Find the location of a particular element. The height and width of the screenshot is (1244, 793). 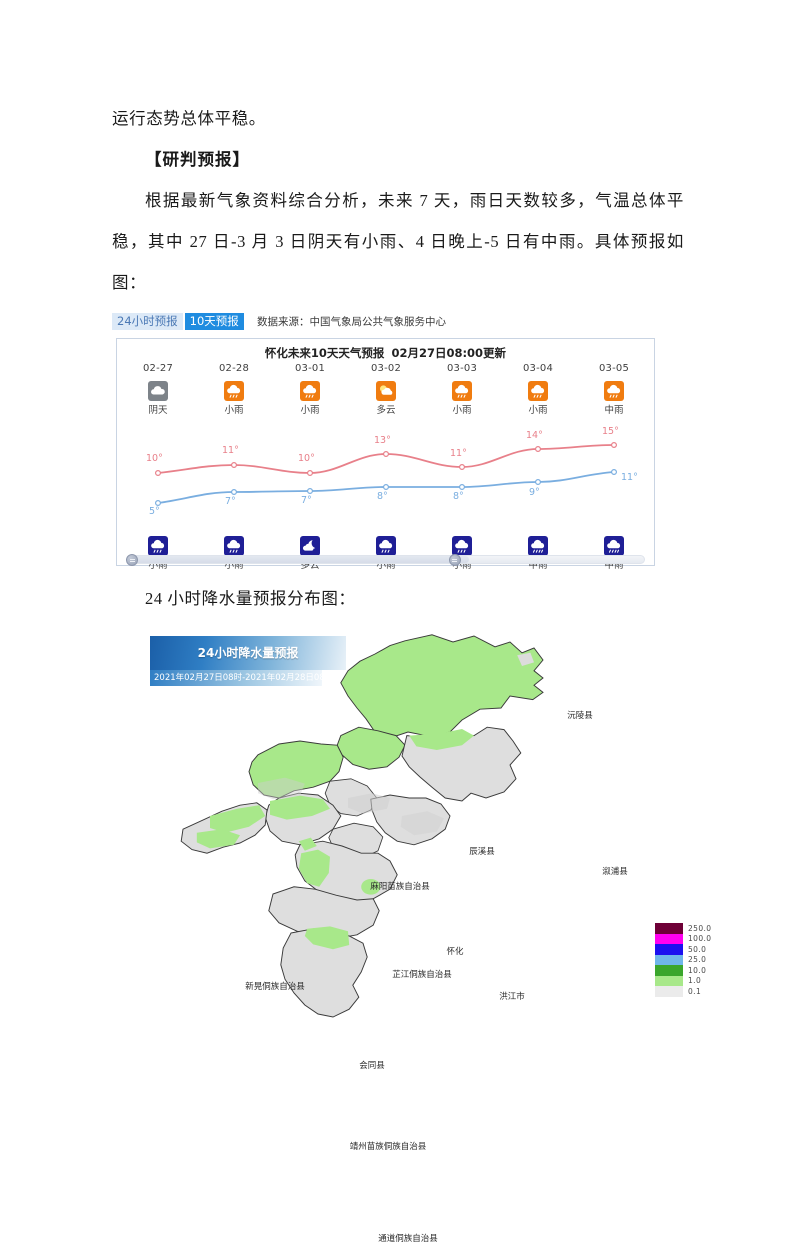

low-temp-label: 8° is located at coordinates (382, 496).